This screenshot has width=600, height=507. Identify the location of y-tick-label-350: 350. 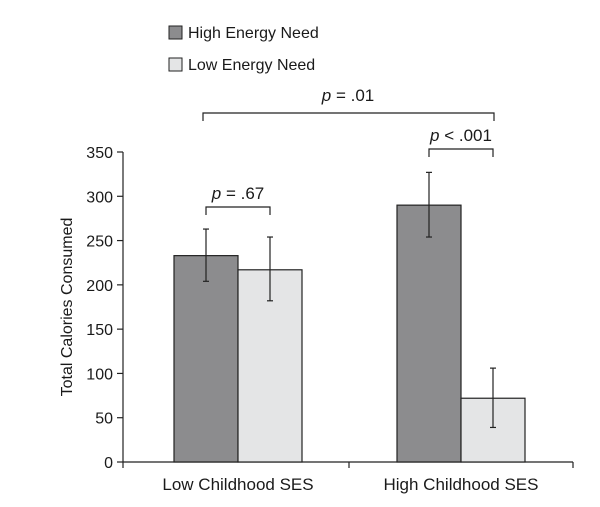
(99, 153).